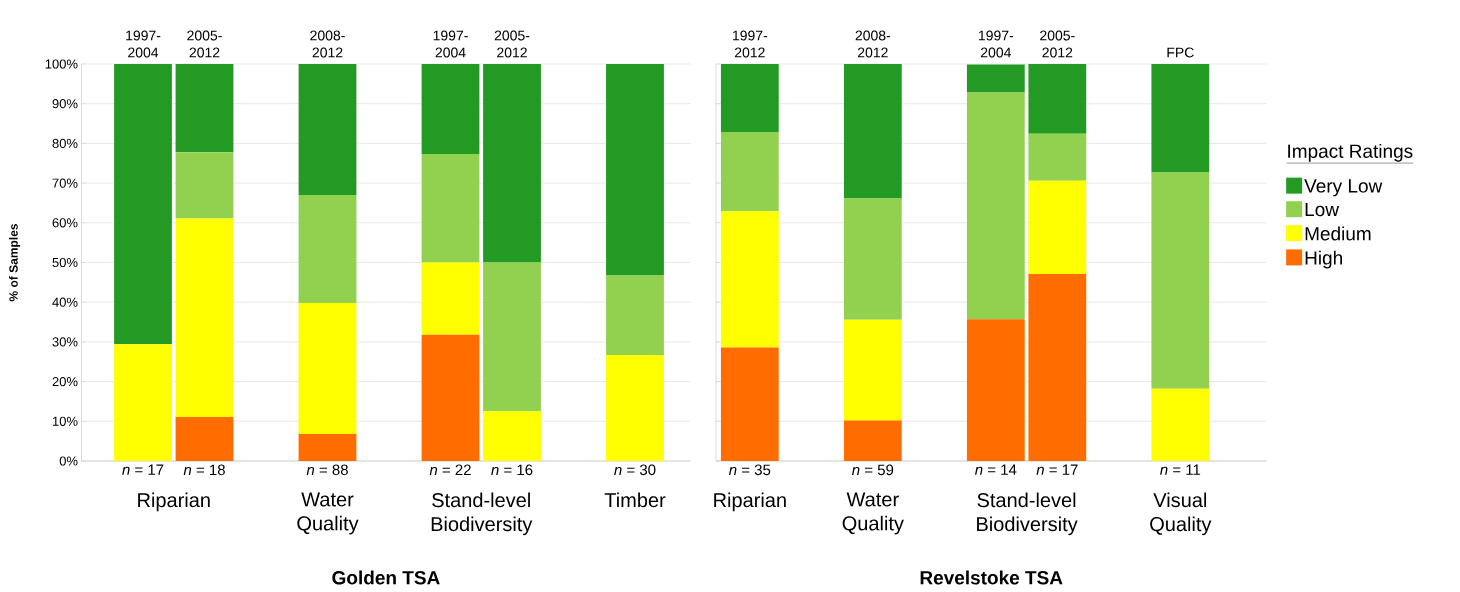  Describe the element at coordinates (1180, 52) in the screenshot. I see `text: FPC` at that location.